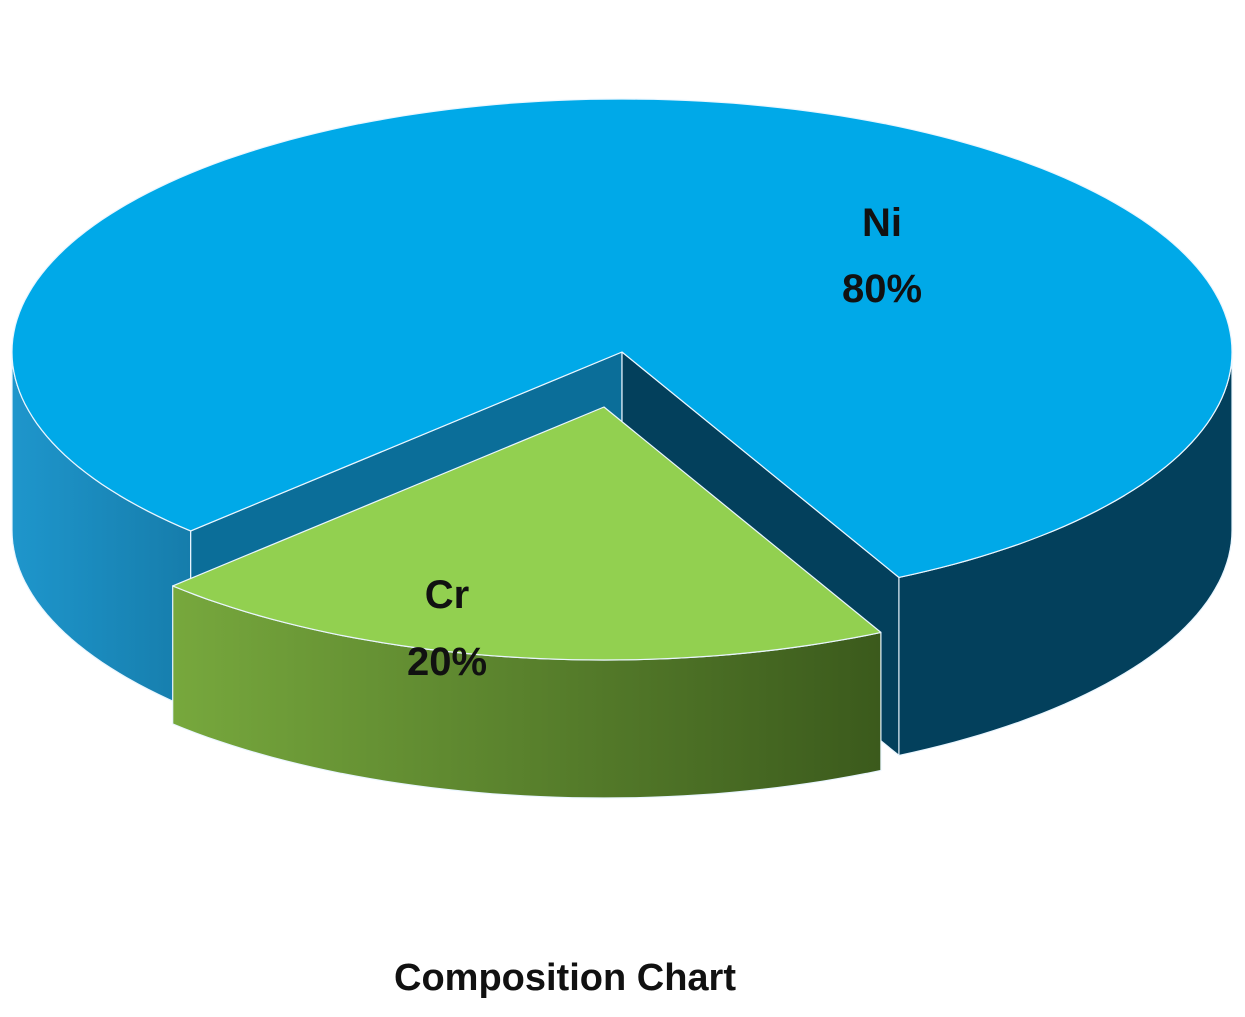 This screenshot has width=1245, height=1017. What do you see at coordinates (882, 223) in the screenshot?
I see `slice-label-ni-name: Ni` at bounding box center [882, 223].